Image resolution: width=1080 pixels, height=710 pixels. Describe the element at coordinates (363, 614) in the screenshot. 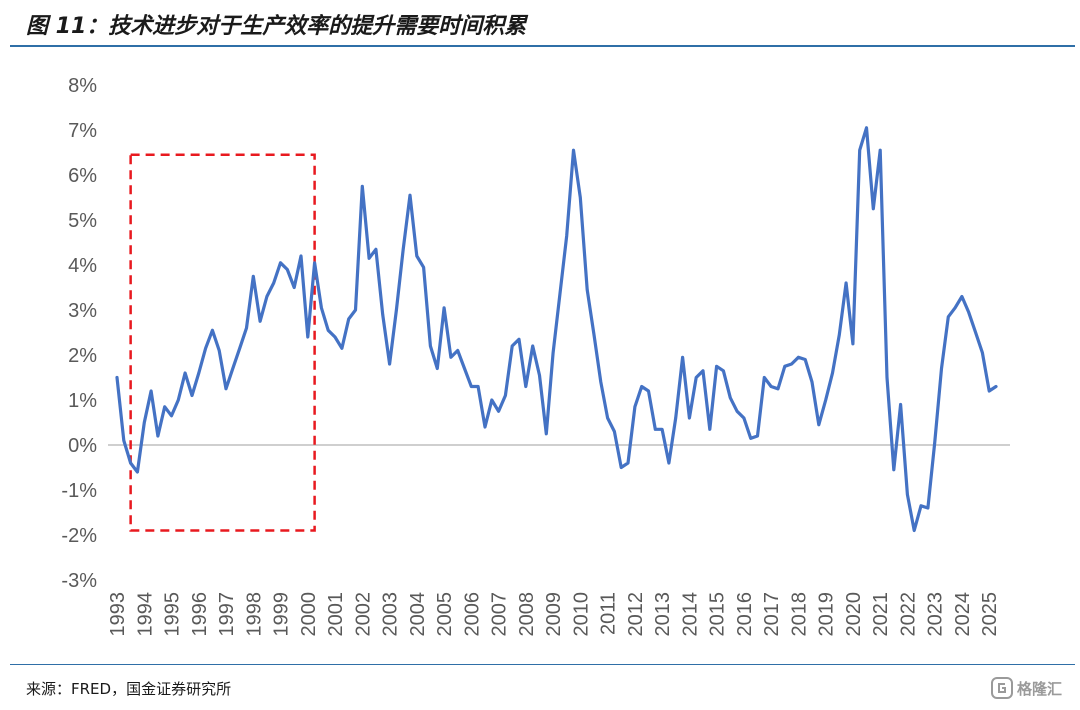

I see `x-tick-label: 2002` at that location.